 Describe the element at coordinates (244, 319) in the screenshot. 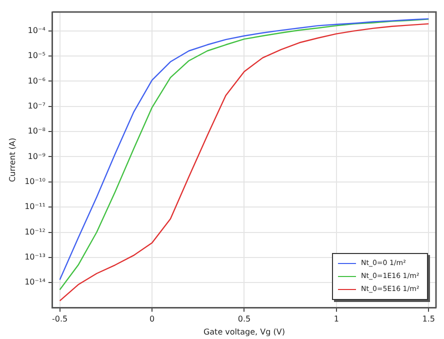

I see `x-tick-label: 0.5` at that location.